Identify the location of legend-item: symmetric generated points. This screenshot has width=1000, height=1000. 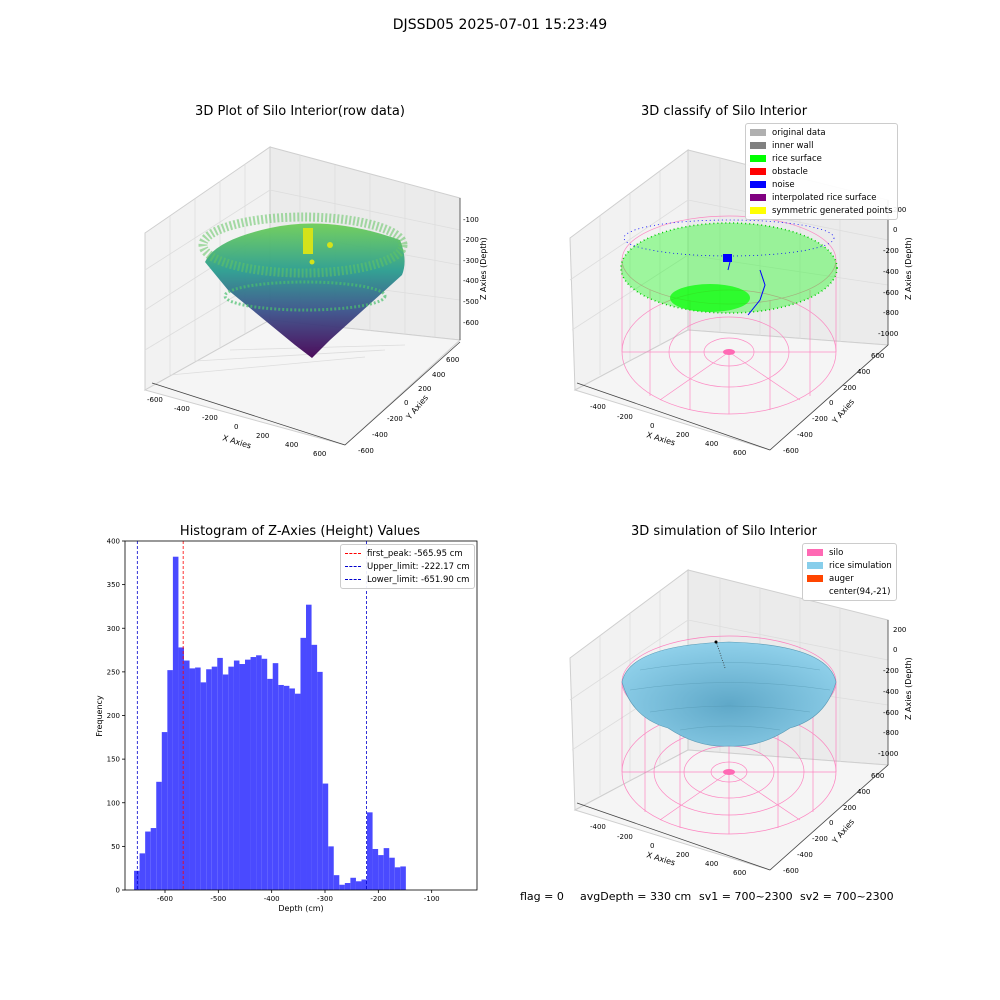
(821, 210).